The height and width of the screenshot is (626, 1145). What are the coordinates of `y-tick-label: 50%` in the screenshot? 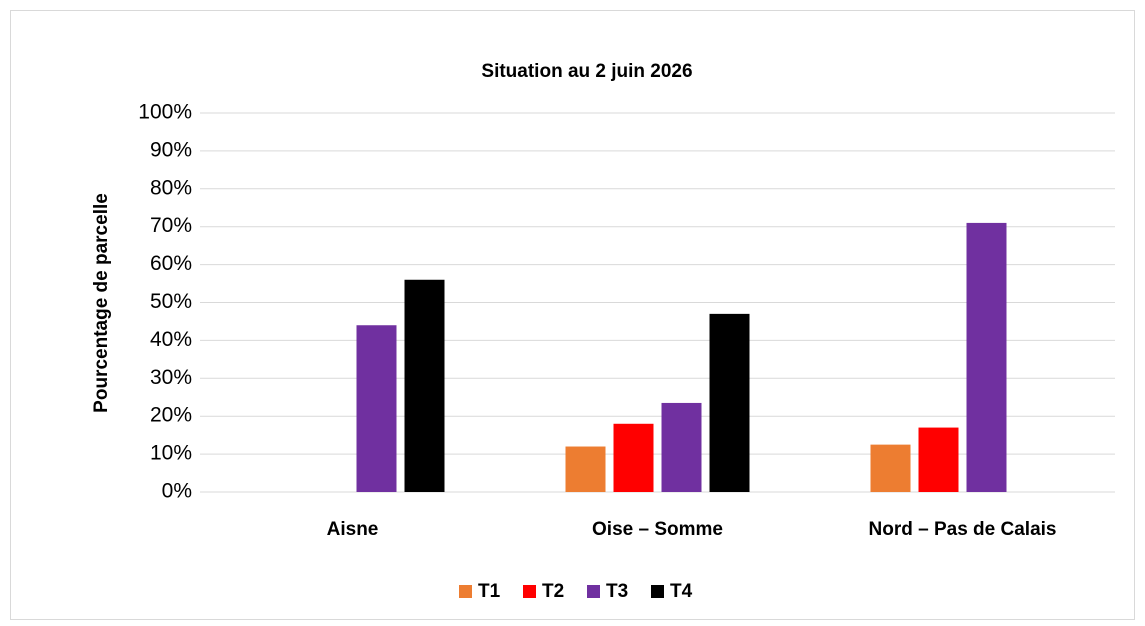 It's located at (171, 301).